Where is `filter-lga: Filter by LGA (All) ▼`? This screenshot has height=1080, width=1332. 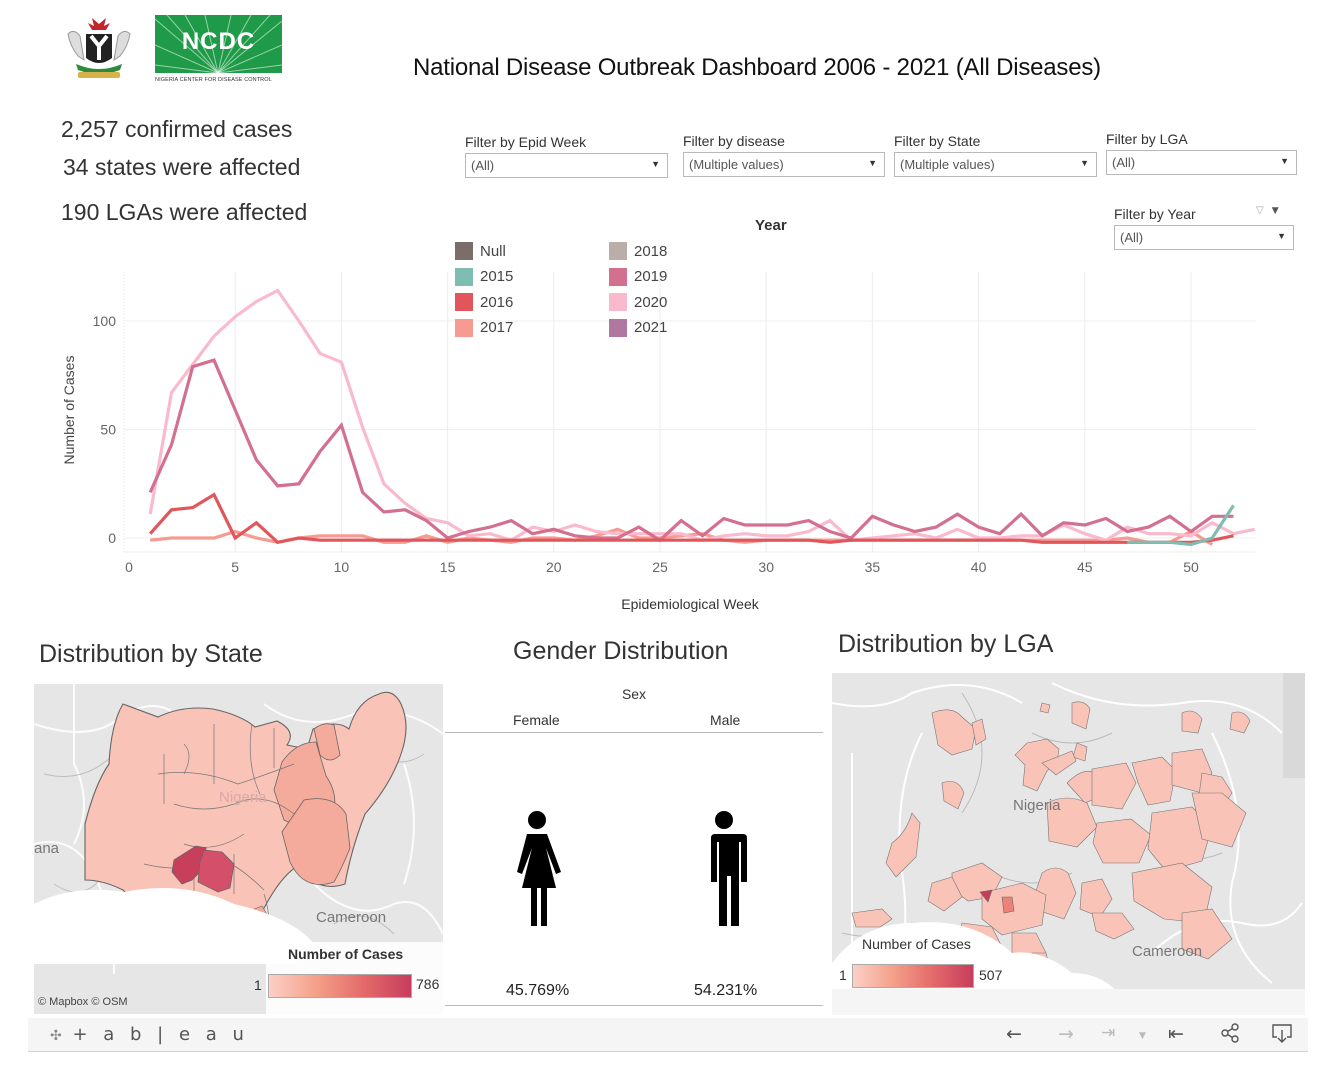
filter-lga: Filter by LGA (All) ▼ is located at coordinates (1201, 153).